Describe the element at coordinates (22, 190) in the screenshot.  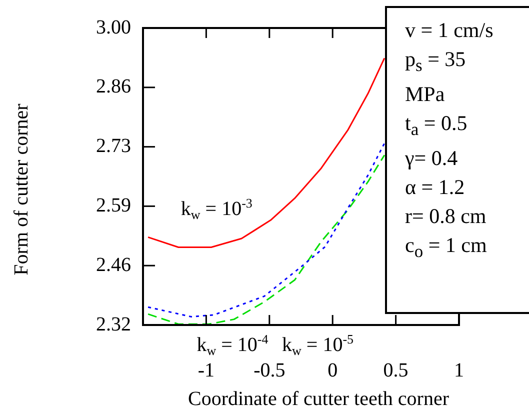
I see `y-axis-title: Form of cutter corner` at that location.